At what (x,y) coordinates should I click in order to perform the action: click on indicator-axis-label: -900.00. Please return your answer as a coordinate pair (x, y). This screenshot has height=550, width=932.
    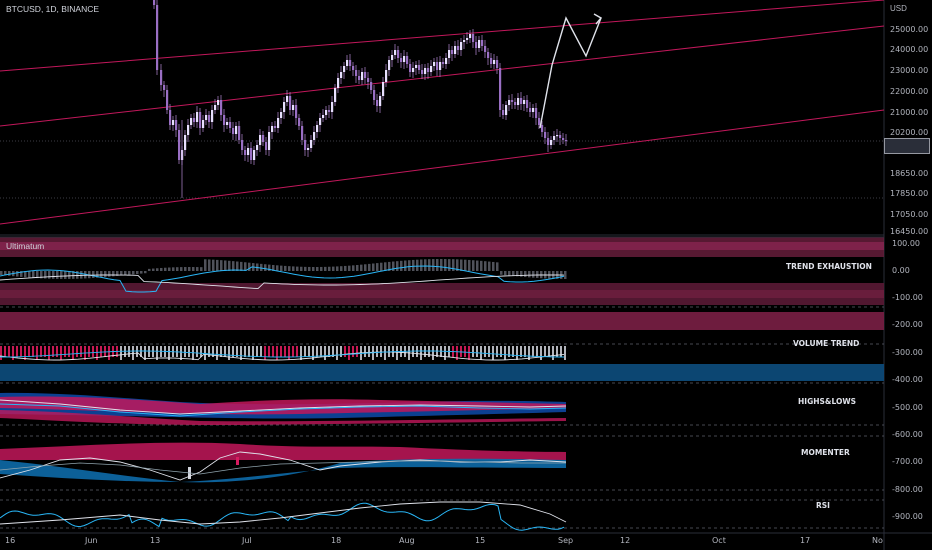
    Looking at the image, I should click on (907, 516).